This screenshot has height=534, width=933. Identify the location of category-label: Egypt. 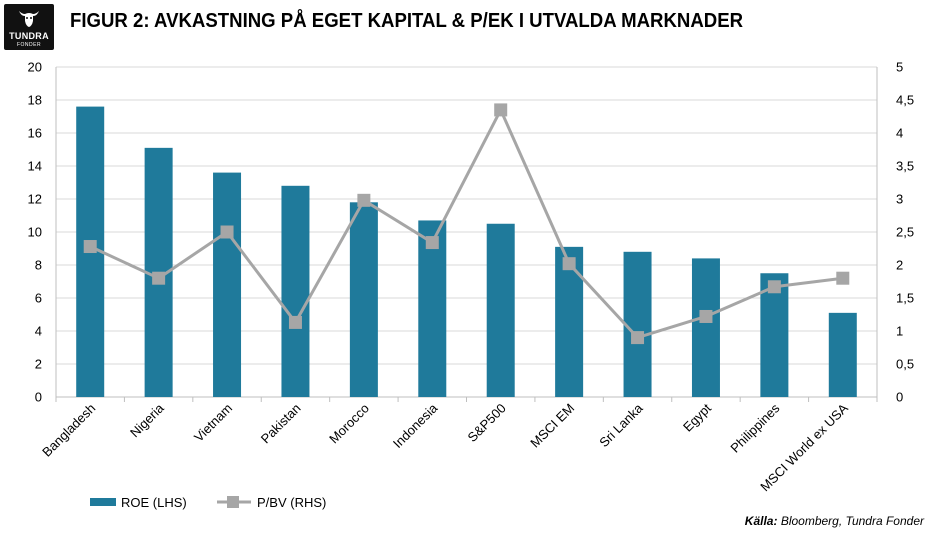
(697, 417).